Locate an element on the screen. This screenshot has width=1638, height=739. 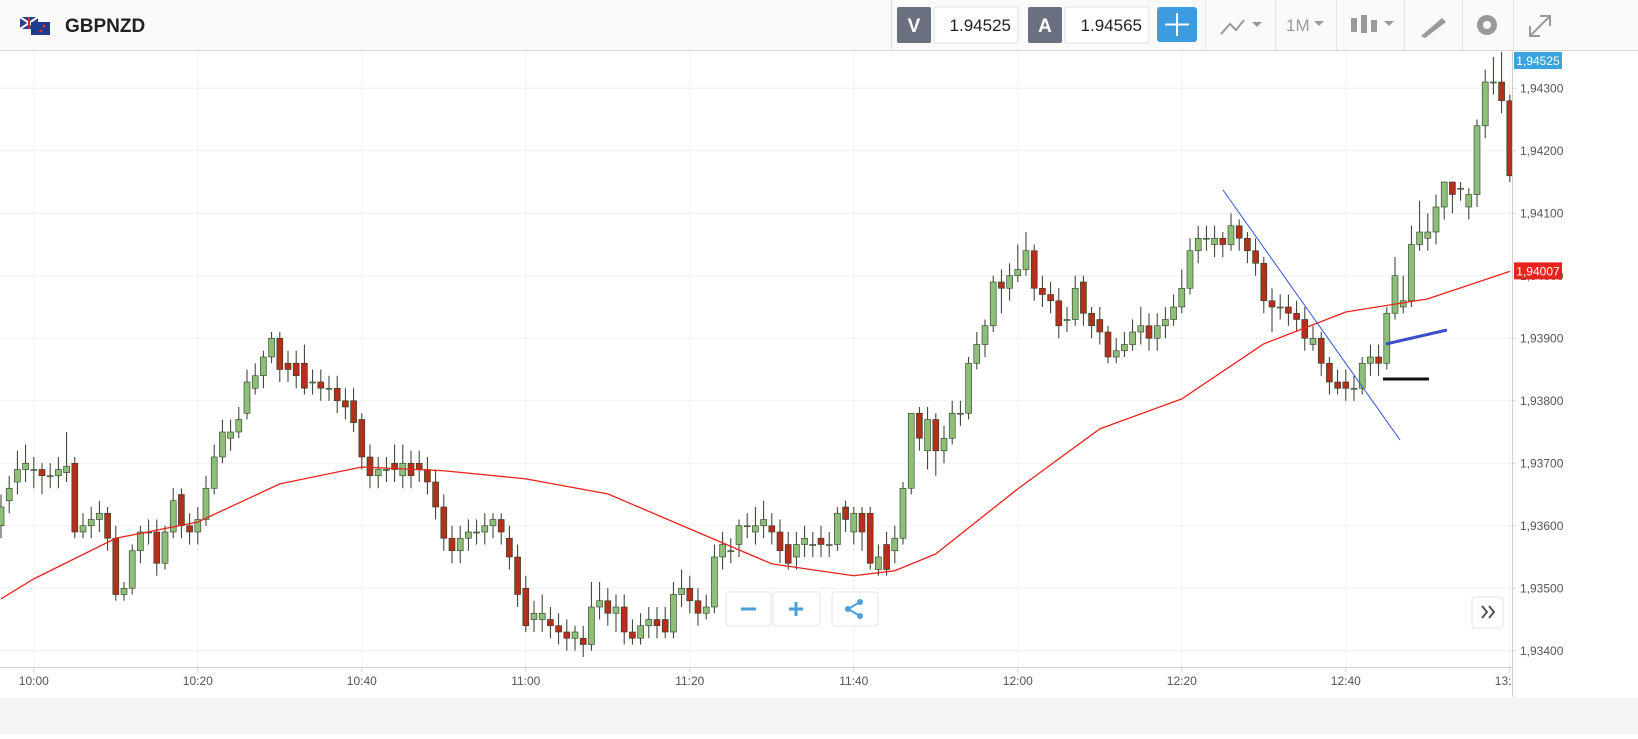
x-tick-label: 12:00 is located at coordinates (1018, 681).